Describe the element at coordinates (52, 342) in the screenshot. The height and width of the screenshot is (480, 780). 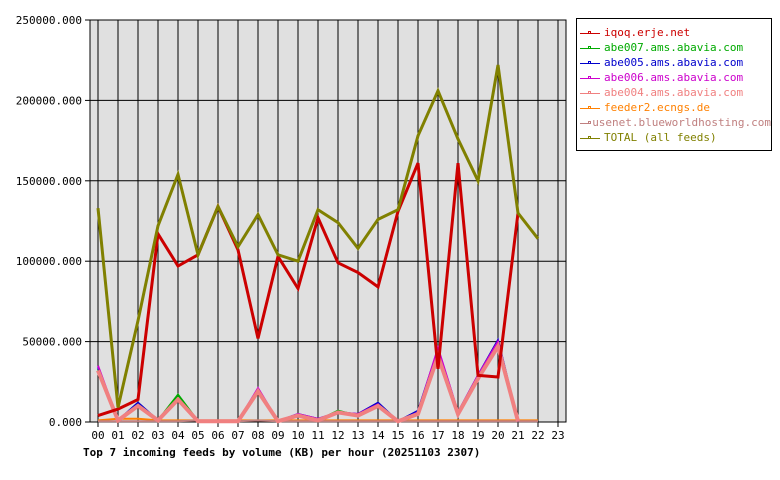
I see `y-tick-label: 50000.000` at that location.